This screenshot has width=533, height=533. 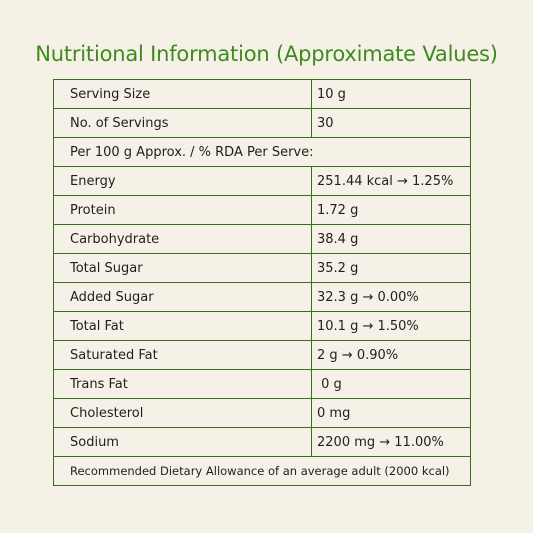 I want to click on table-row: Serving Size 10 g, so click(x=262, y=94).